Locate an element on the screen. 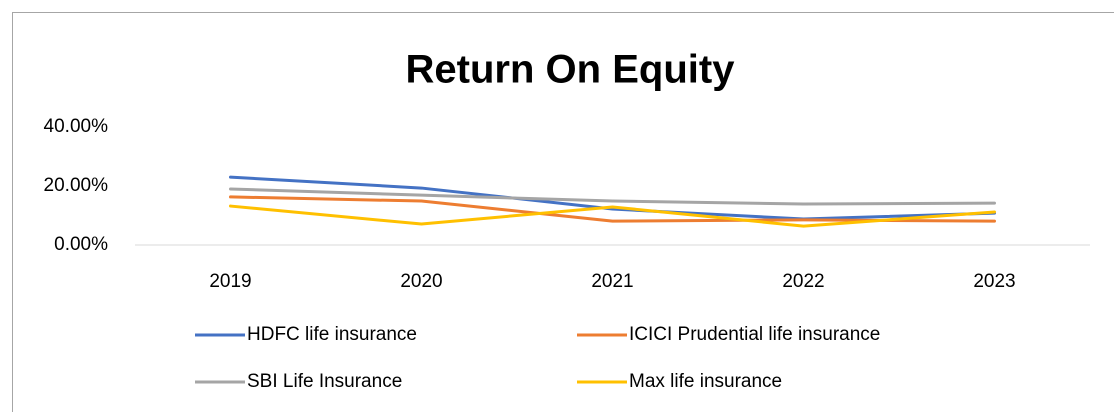  y-tick-label: 20.00% is located at coordinates (76, 185).